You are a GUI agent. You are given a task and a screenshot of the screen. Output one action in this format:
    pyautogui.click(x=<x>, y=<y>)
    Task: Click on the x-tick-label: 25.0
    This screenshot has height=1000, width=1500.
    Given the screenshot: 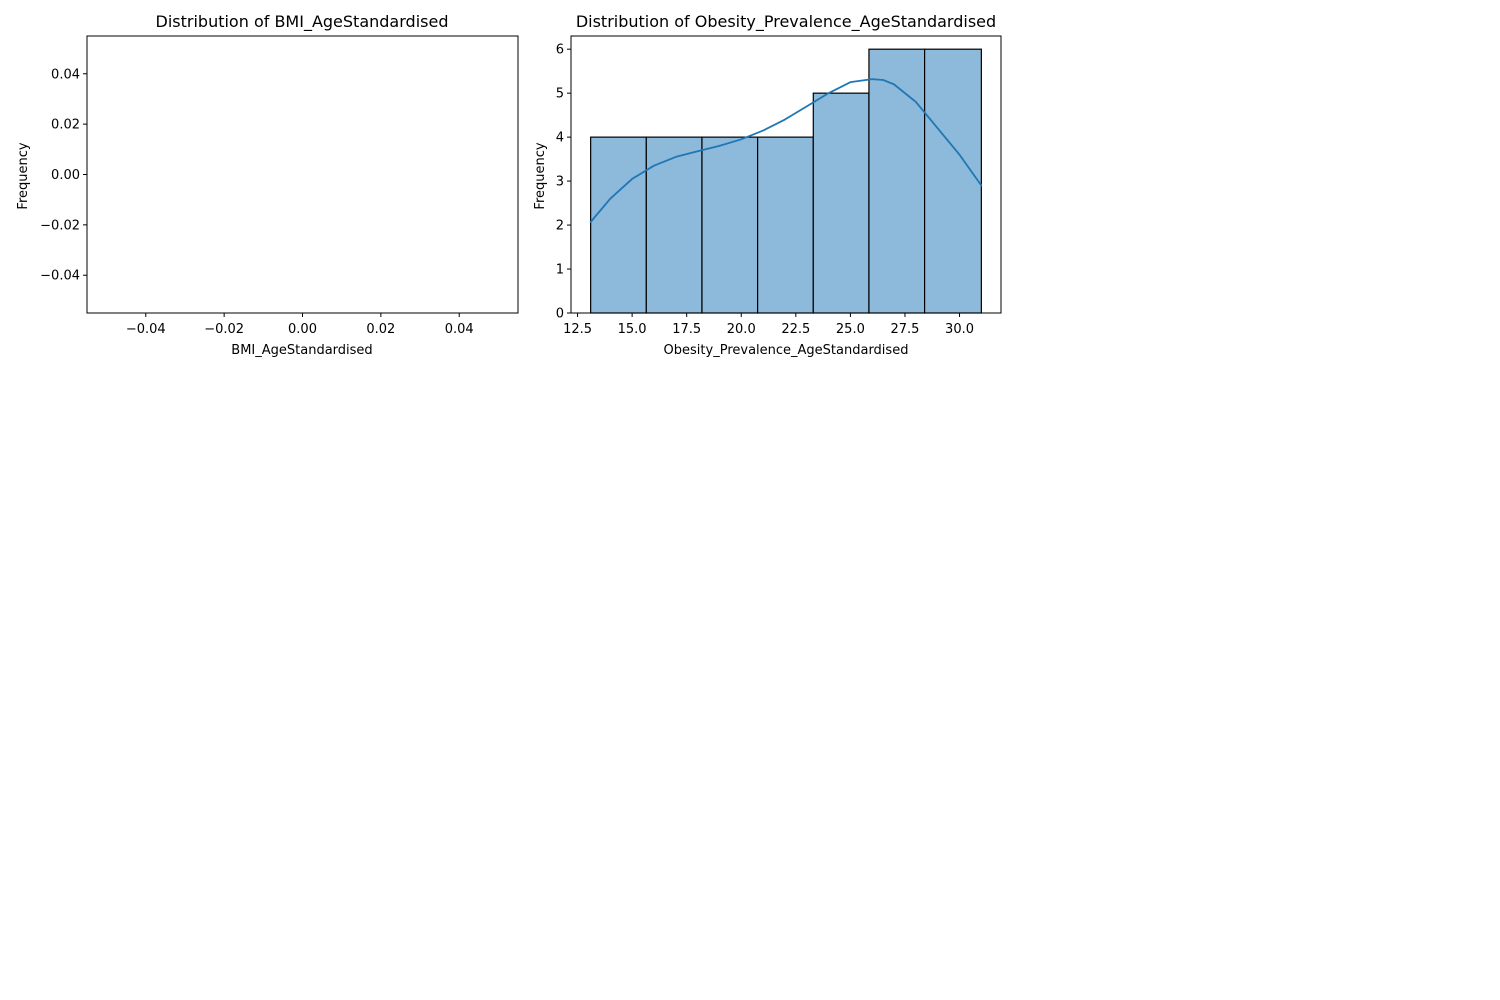 What is the action you would take?
    pyautogui.click(x=850, y=329)
    